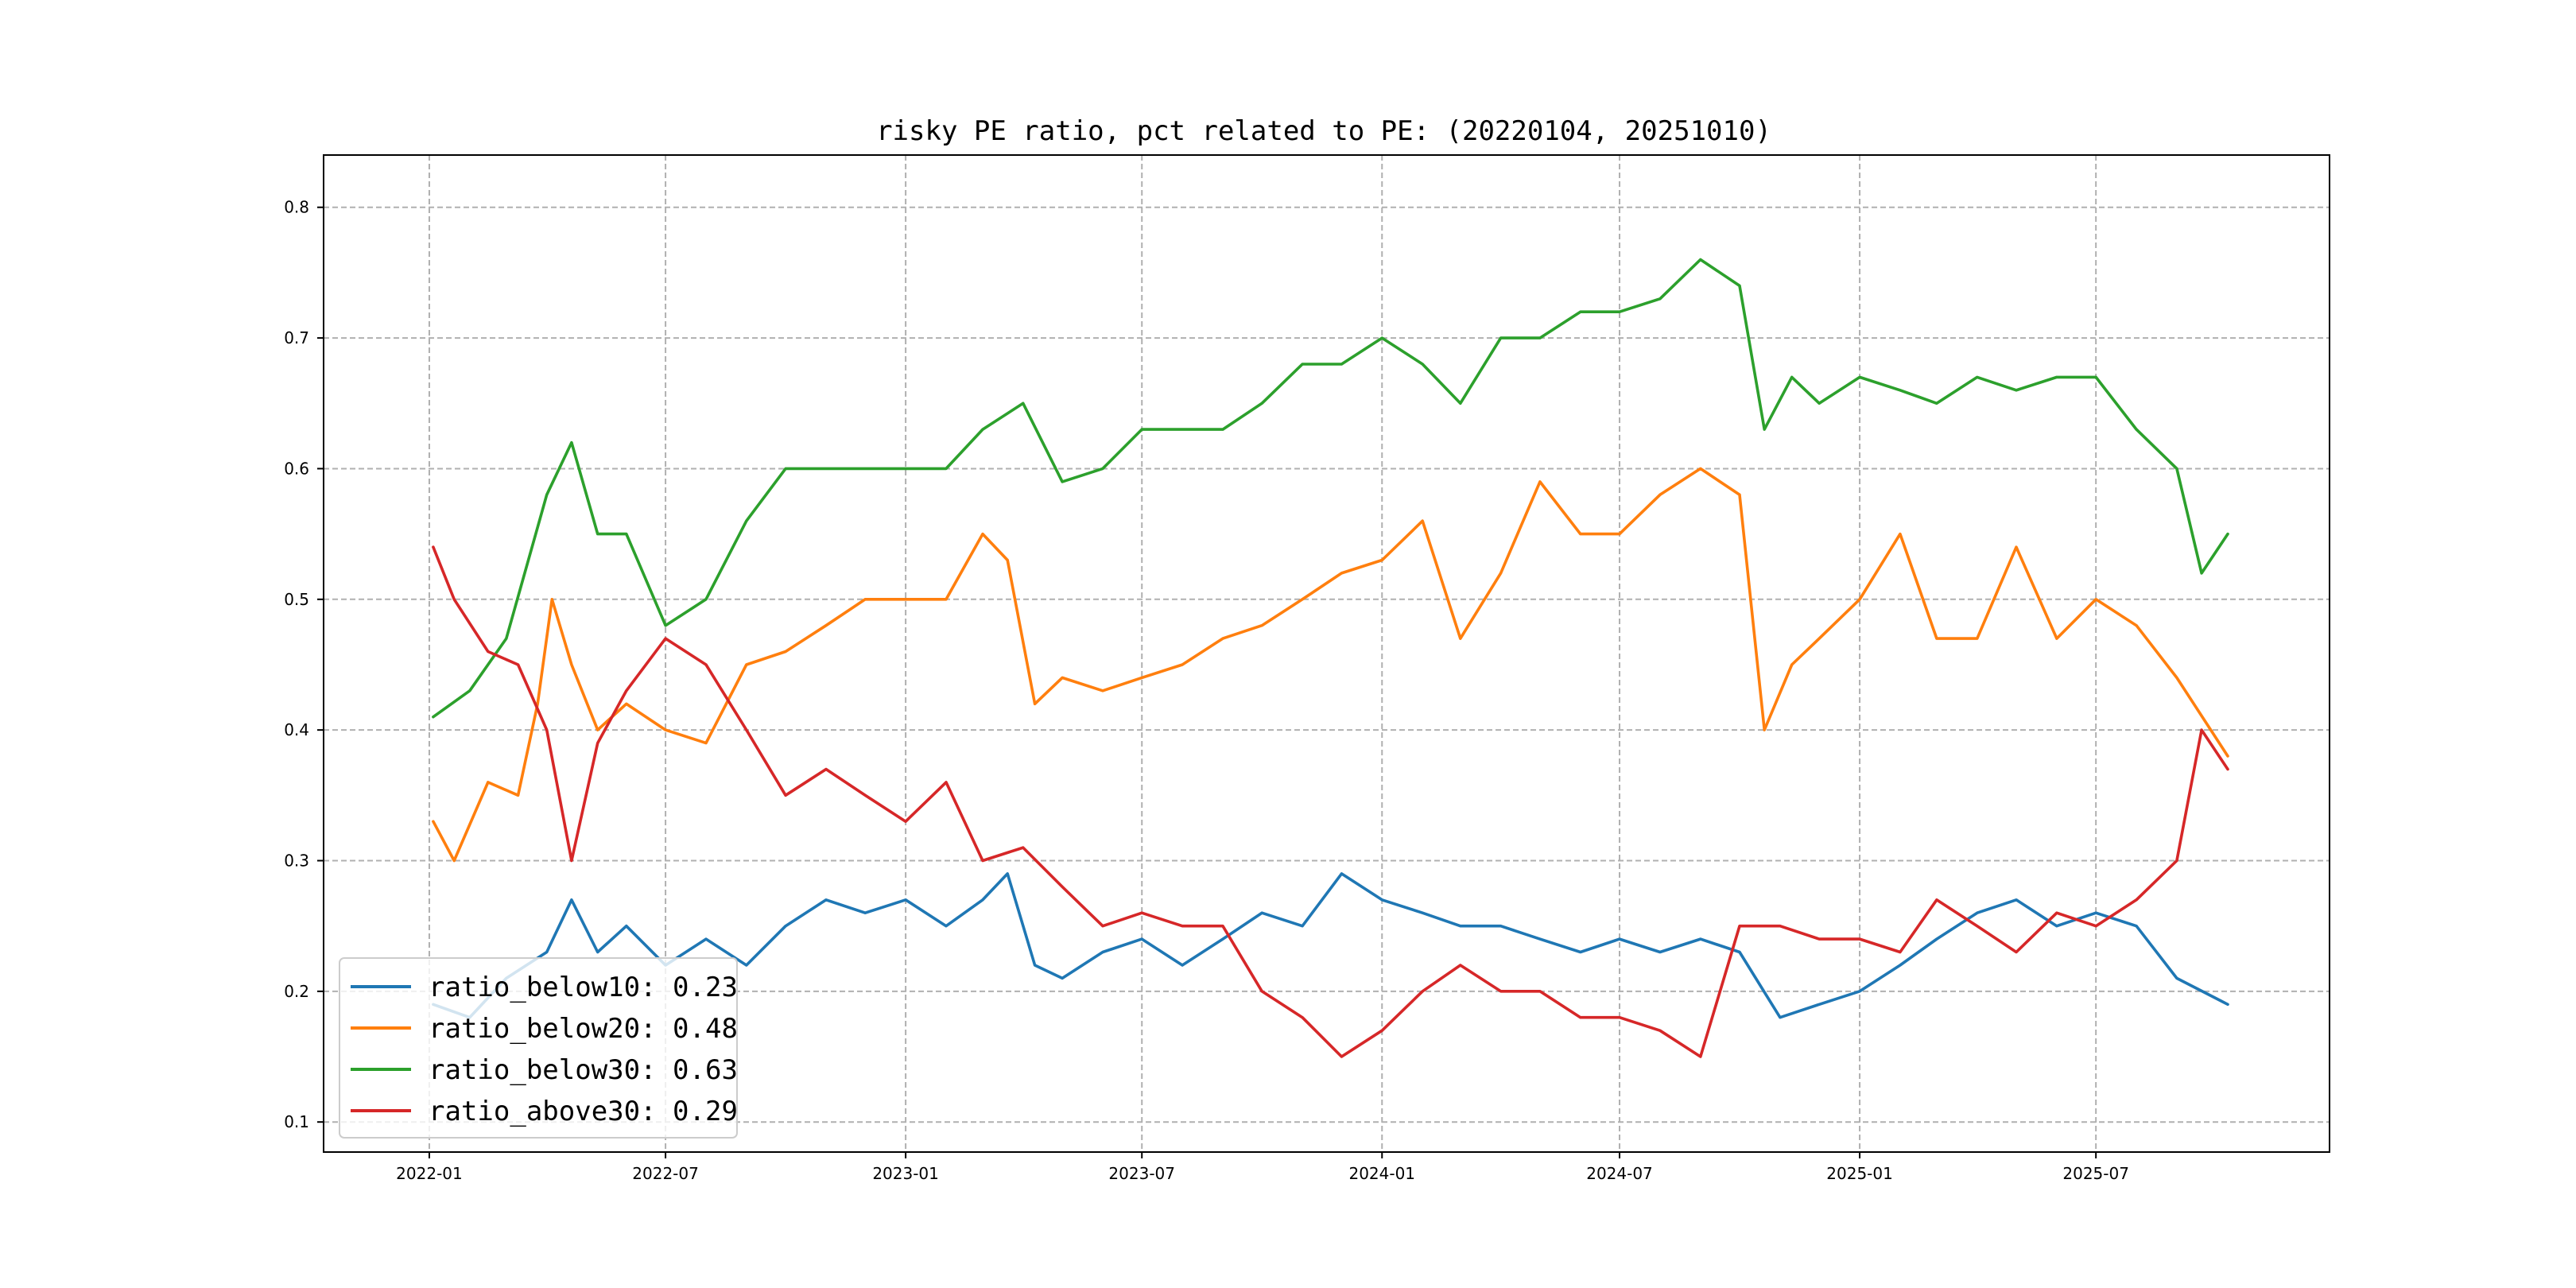 The width and height of the screenshot is (2576, 1288). Describe the element at coordinates (296, 208) in the screenshot. I see `y-tick-label: 0.8` at that location.